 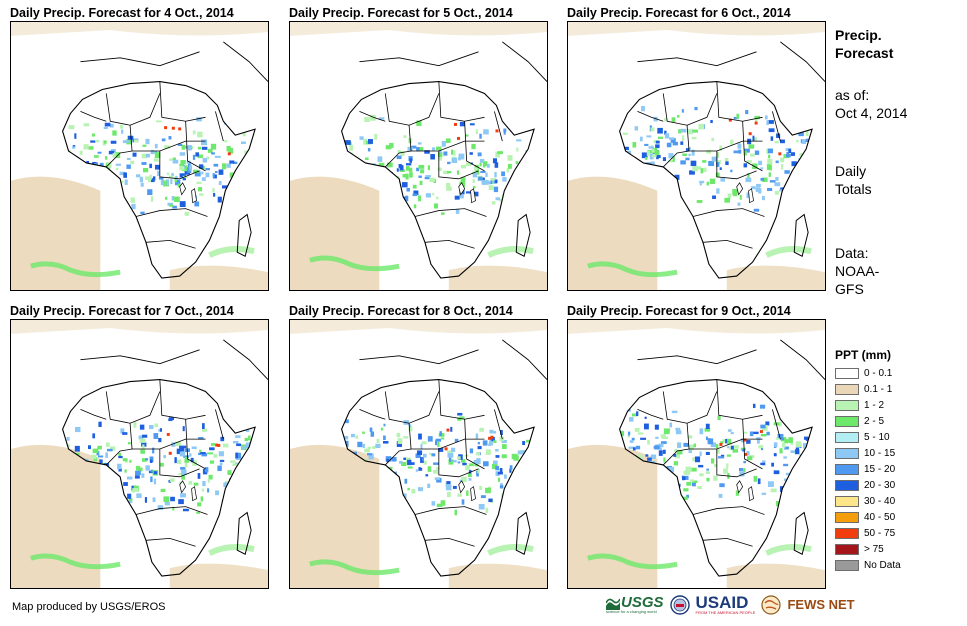 What do you see at coordinates (880, 533) in the screenshot?
I see `legend-label: 50 - 75` at bounding box center [880, 533].